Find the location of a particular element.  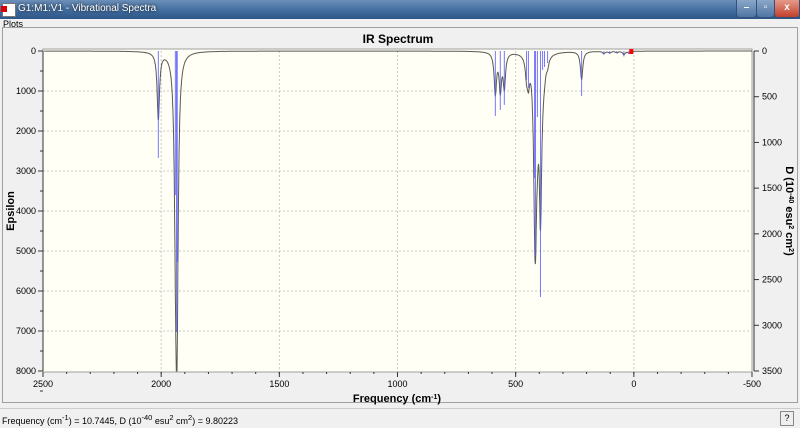

y-tick-label: 3000 is located at coordinates (26, 171).